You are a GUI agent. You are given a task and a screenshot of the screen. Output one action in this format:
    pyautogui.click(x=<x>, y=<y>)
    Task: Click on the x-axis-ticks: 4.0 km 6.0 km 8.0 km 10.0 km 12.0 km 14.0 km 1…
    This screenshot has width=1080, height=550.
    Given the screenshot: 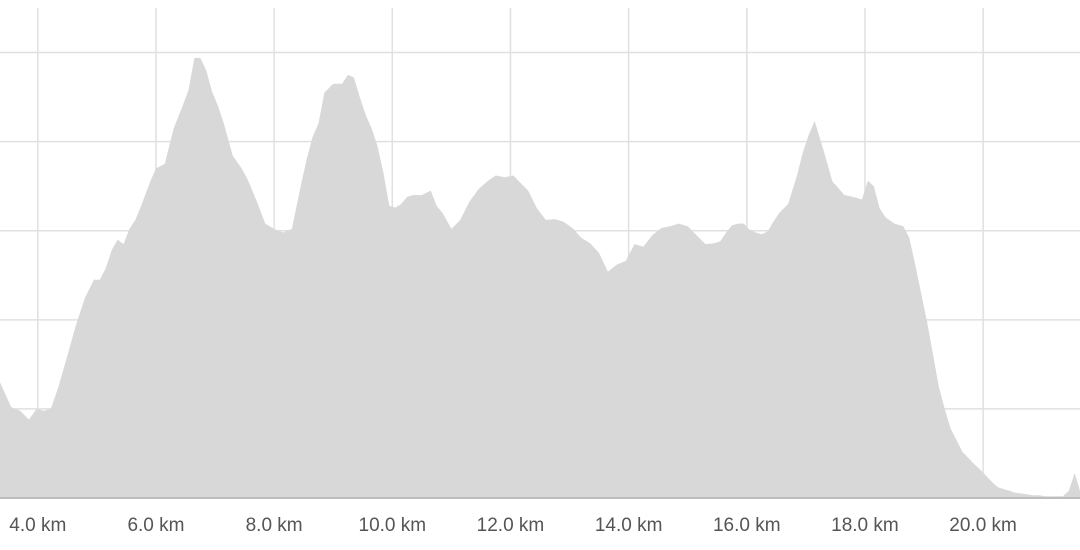 What is the action you would take?
    pyautogui.click(x=513, y=525)
    